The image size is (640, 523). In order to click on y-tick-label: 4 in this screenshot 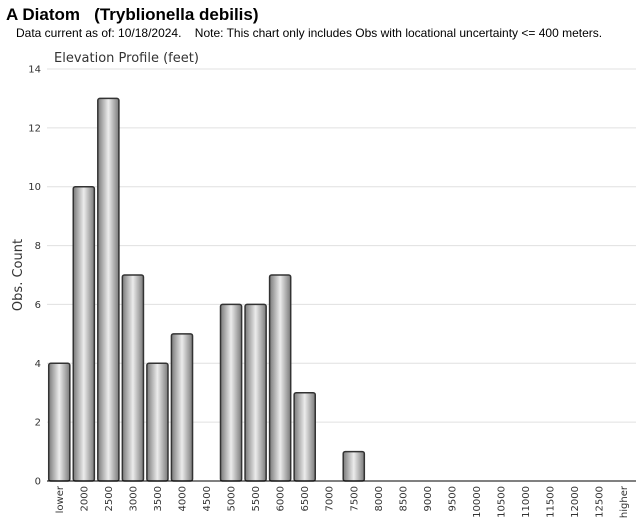, I will do `click(38, 364)`.